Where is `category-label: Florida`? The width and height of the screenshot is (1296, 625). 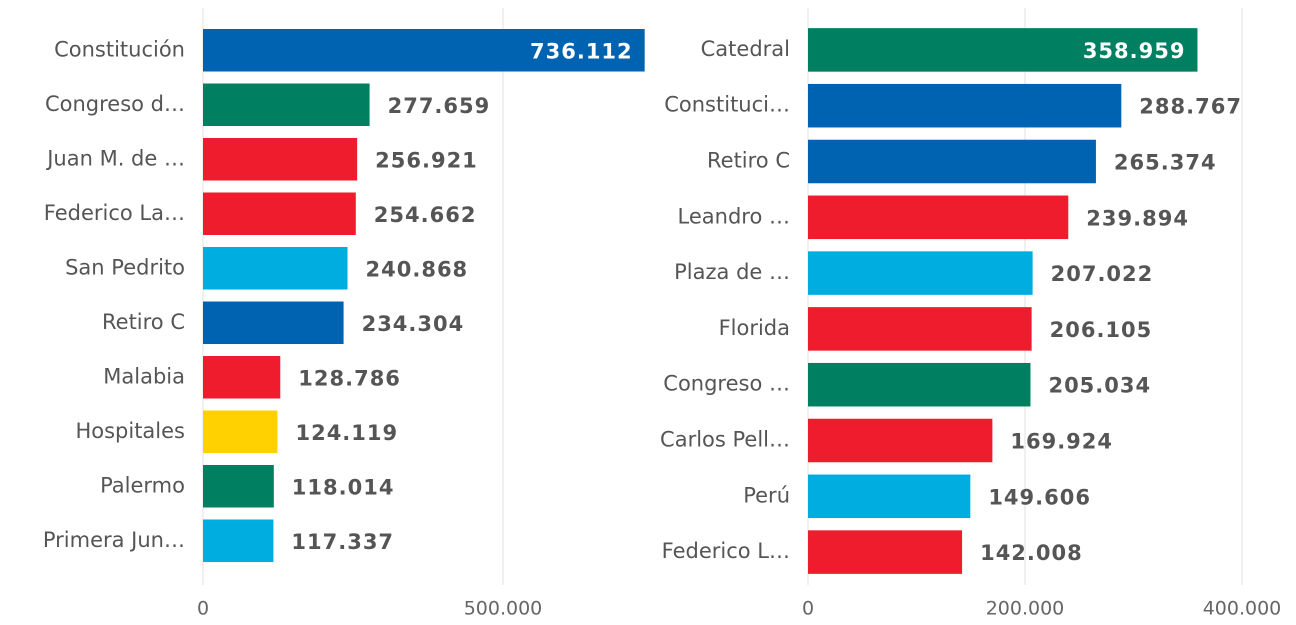
category-label: Florida is located at coordinates (754, 328).